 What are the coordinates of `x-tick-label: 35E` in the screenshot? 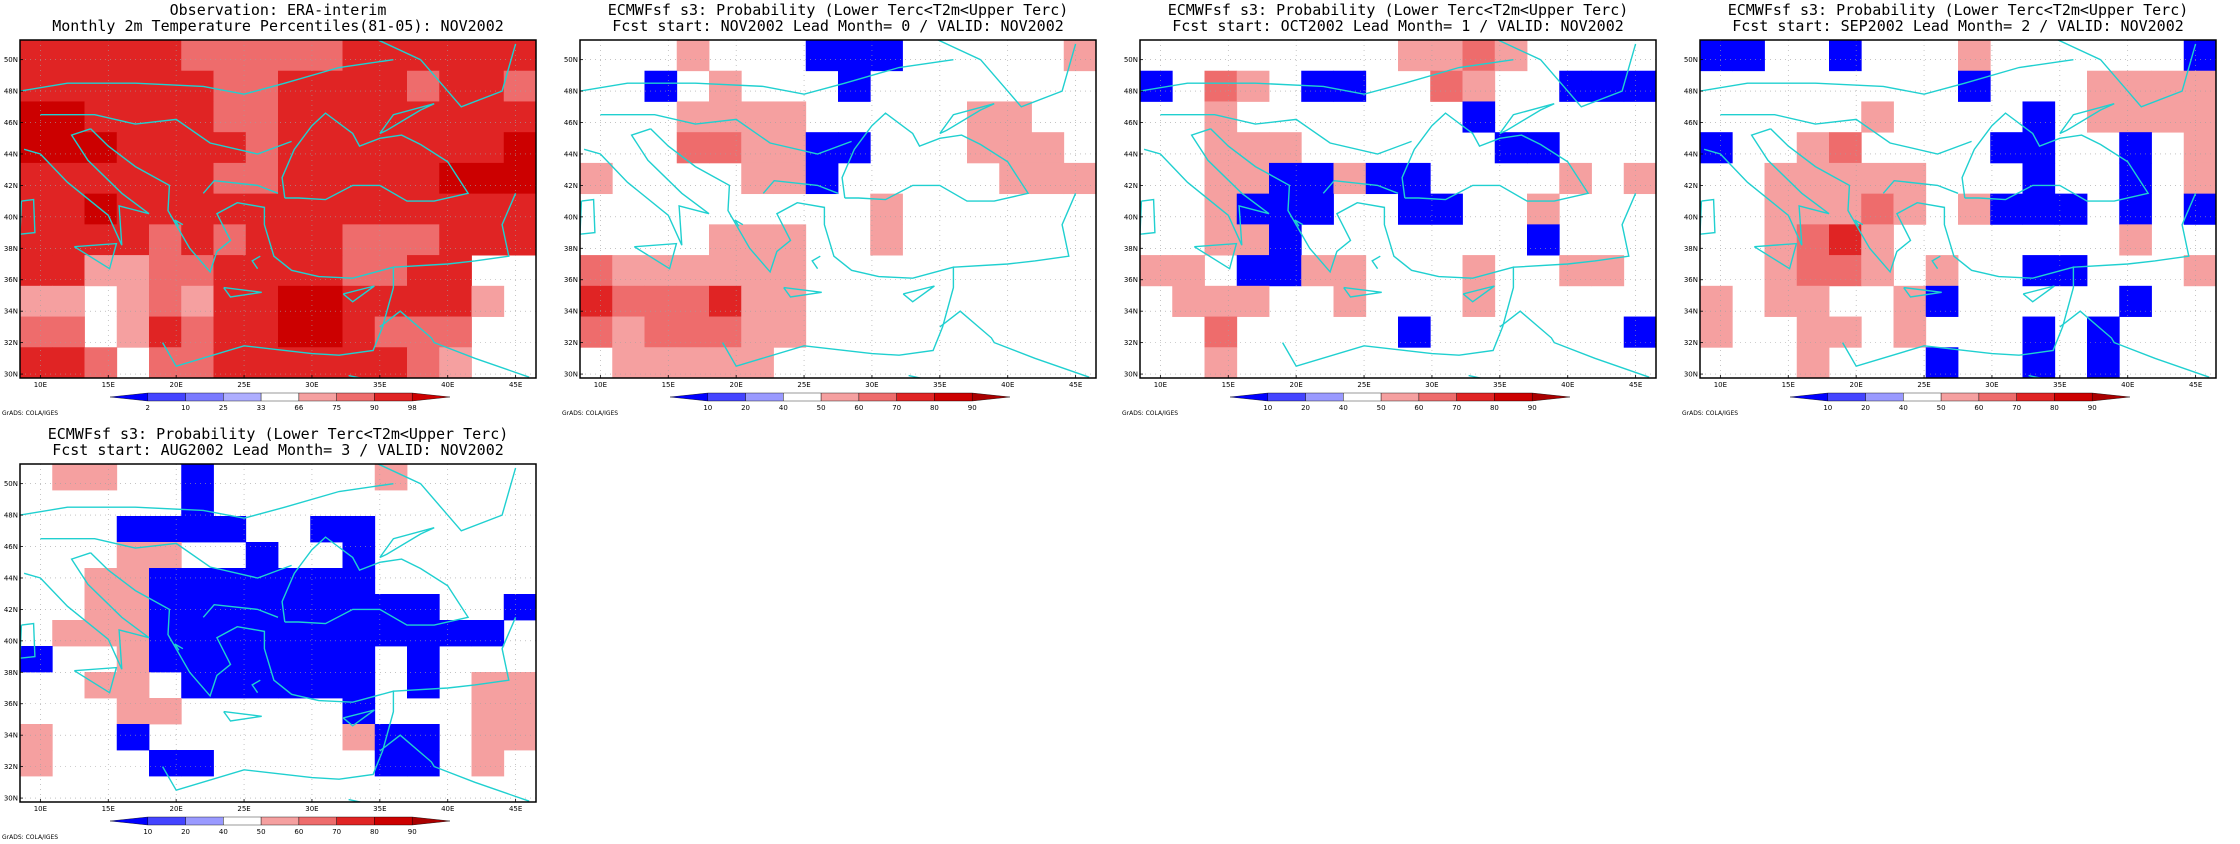 It's located at (2059, 385).